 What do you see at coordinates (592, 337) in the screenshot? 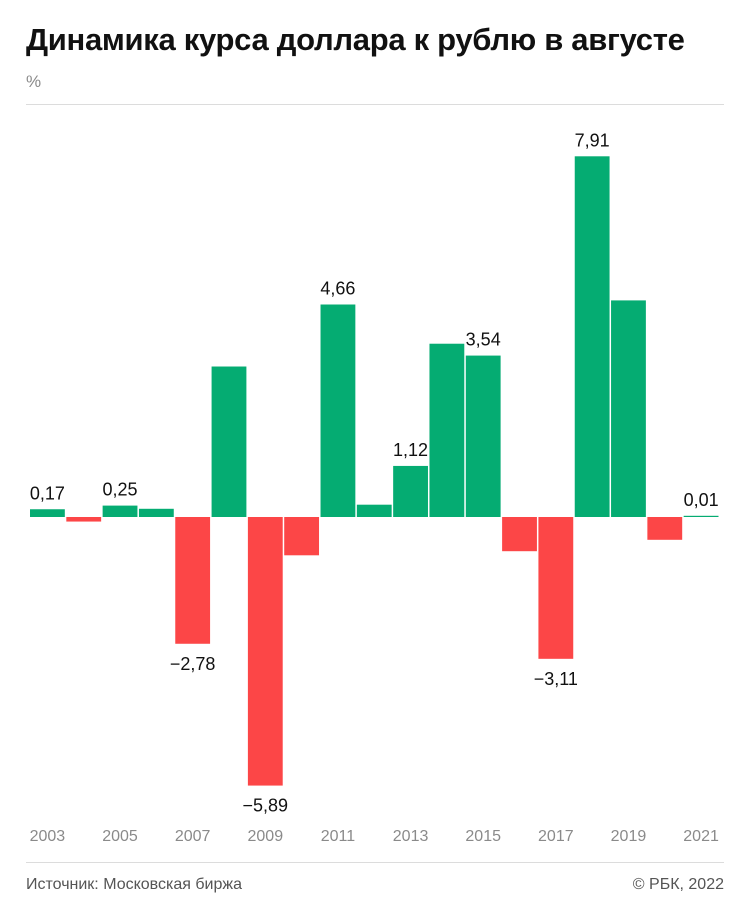
I see `bar-2018` at bounding box center [592, 337].